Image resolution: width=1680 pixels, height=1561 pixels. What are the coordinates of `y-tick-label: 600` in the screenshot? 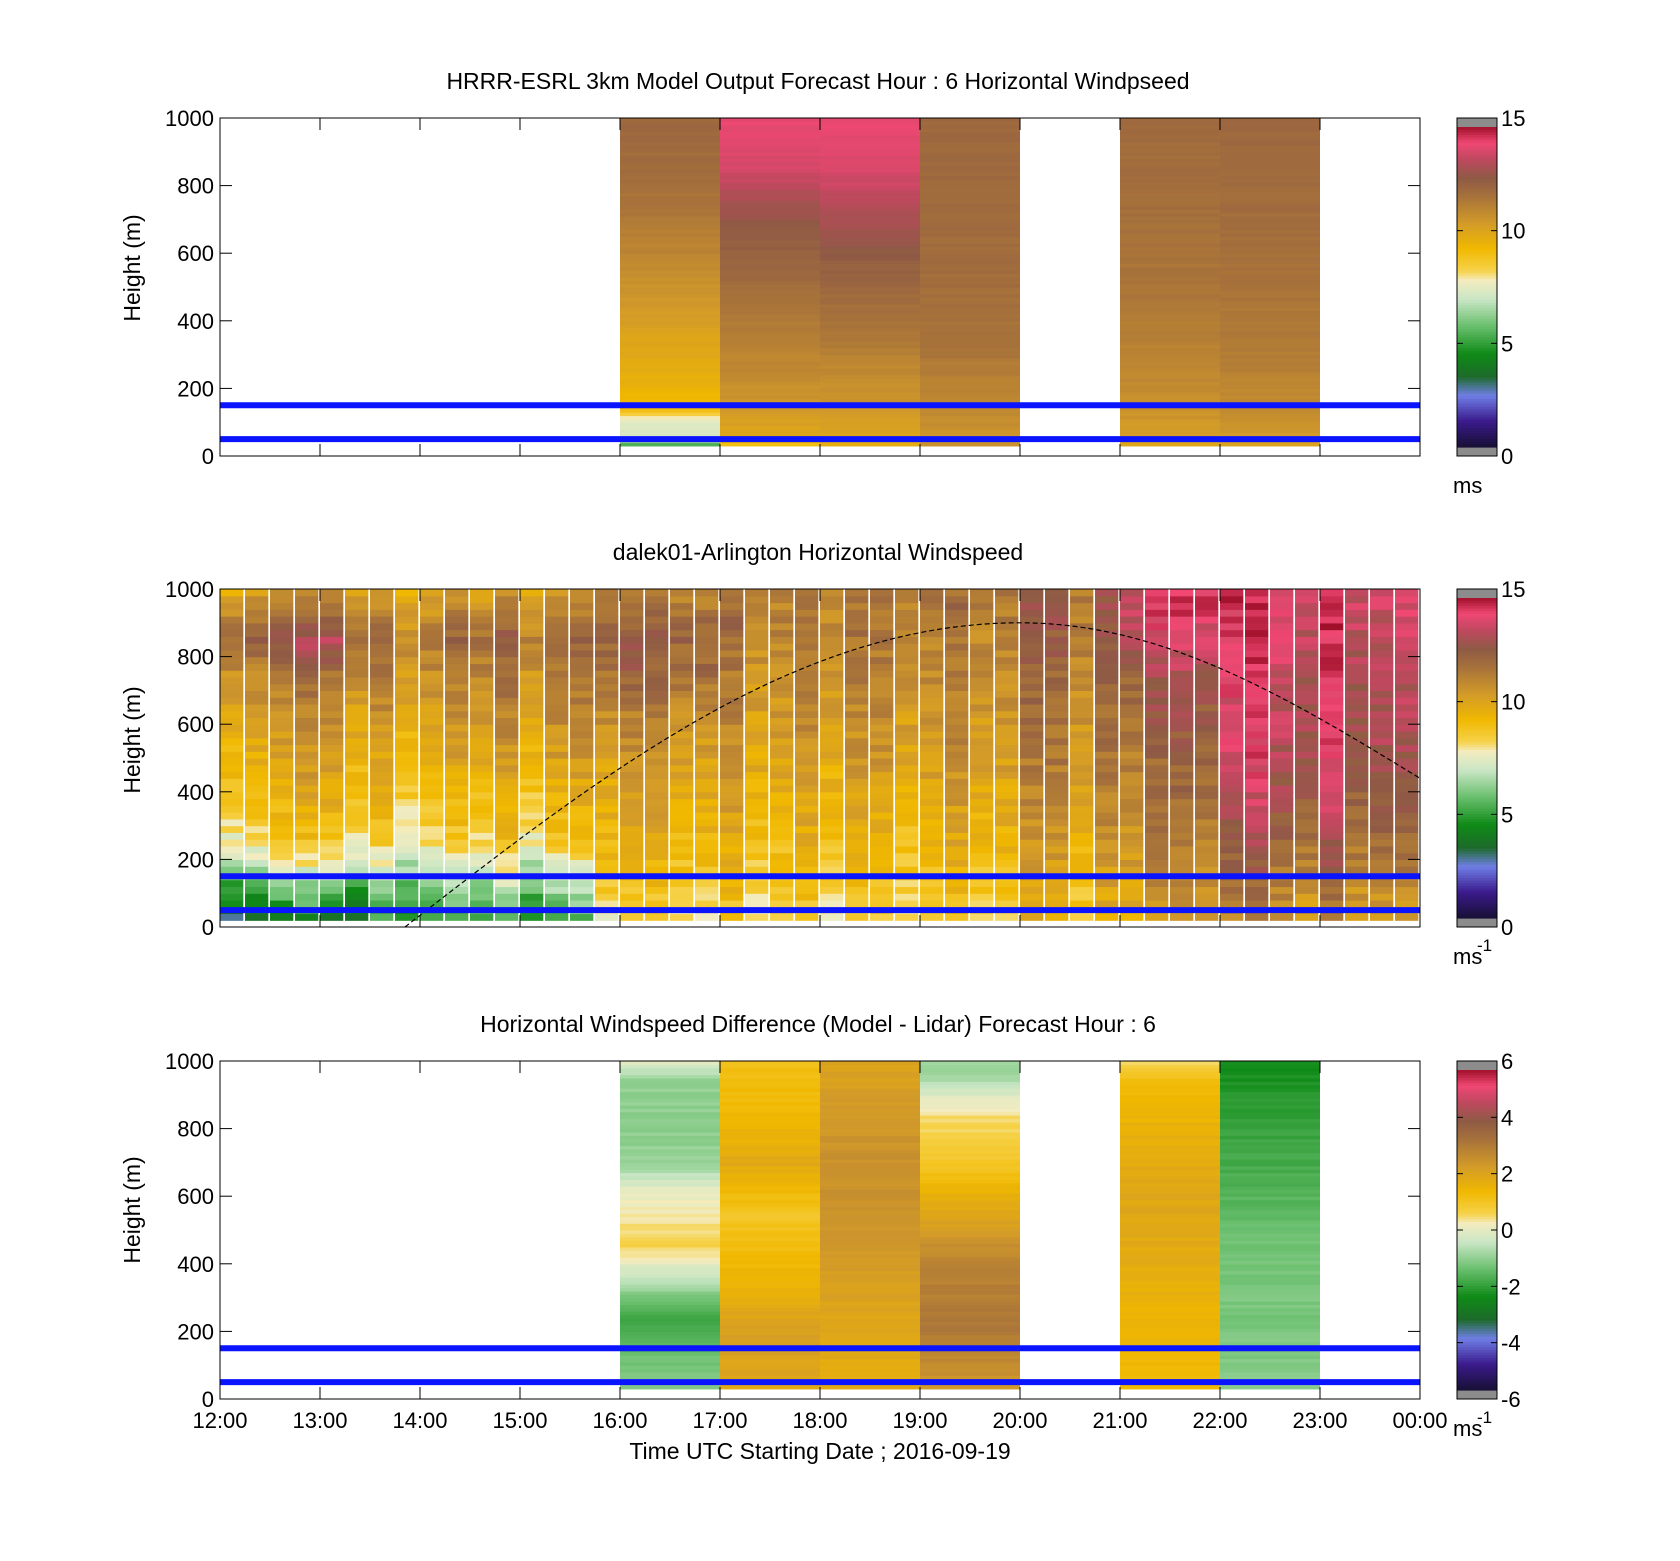 It's located at (195, 1196).